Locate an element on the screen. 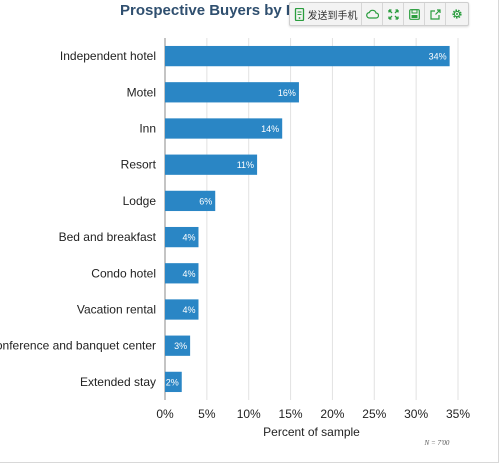 The image size is (500, 464). x-tick-label: 25% is located at coordinates (374, 414).